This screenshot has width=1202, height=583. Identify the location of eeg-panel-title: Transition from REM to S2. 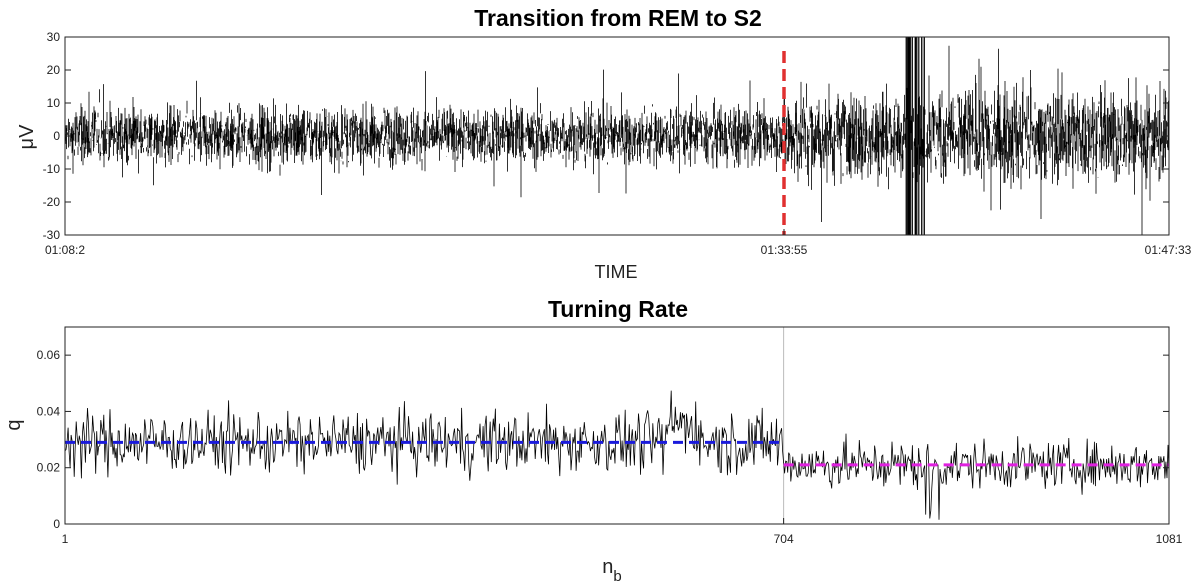
(618, 18).